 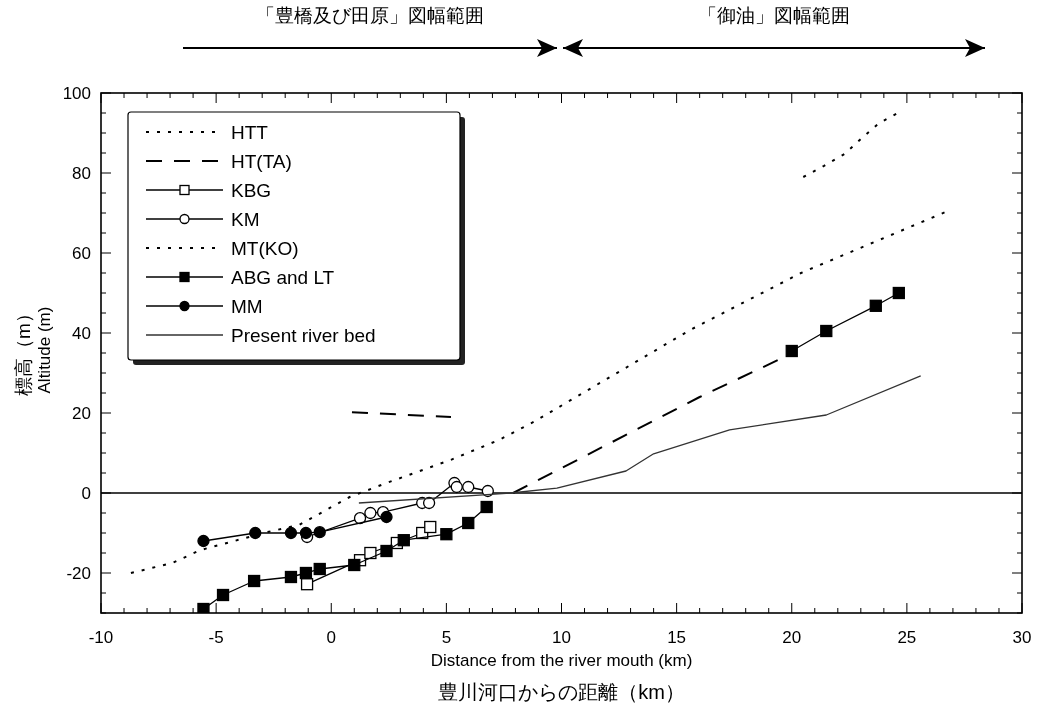 I want to click on ytick-label: 60, so click(x=81, y=253).